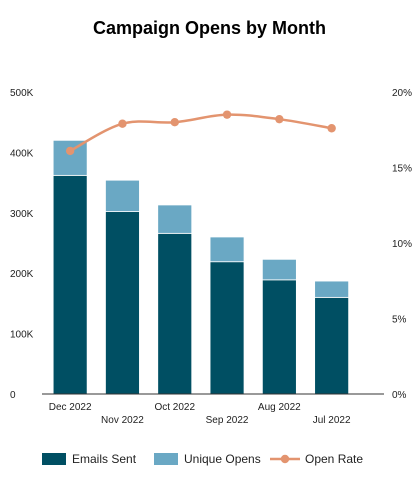  I want to click on x-tick-2: Oct 2022, so click(174, 407).